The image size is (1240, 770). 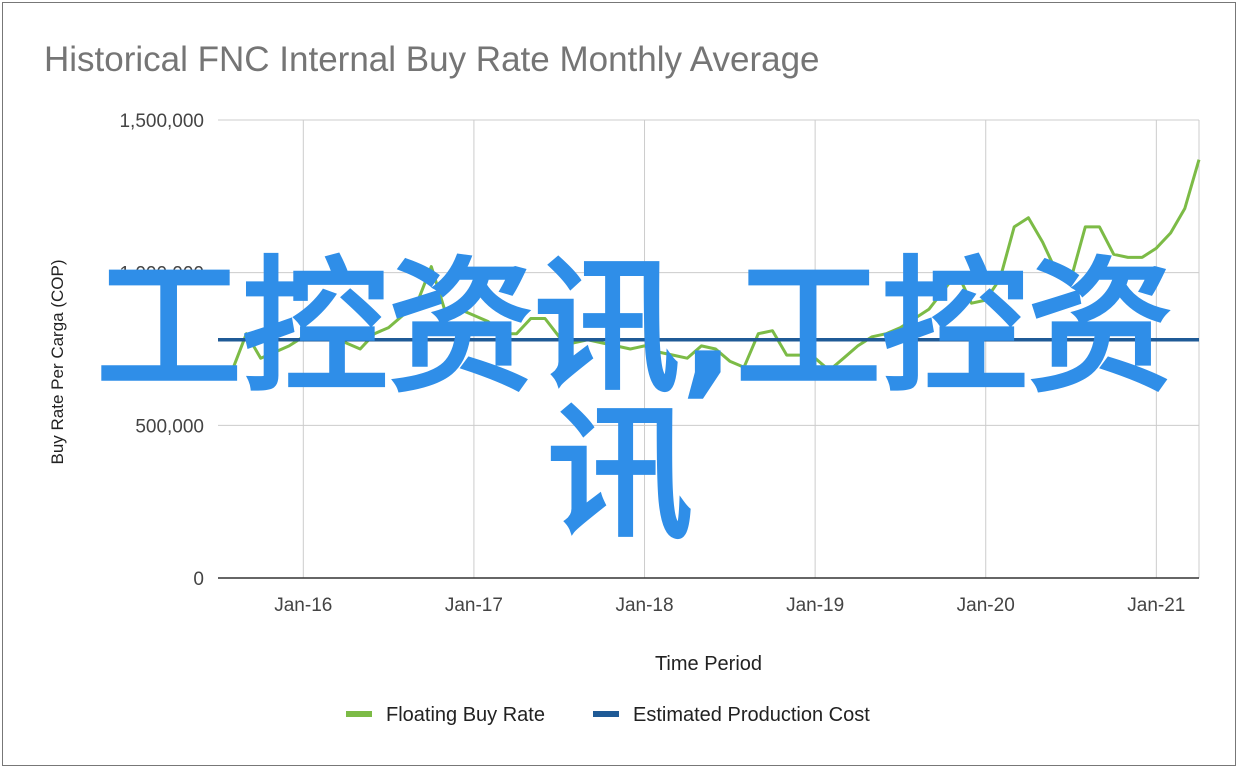 I want to click on y-tick-label: 1,500,000, so click(x=161, y=121).